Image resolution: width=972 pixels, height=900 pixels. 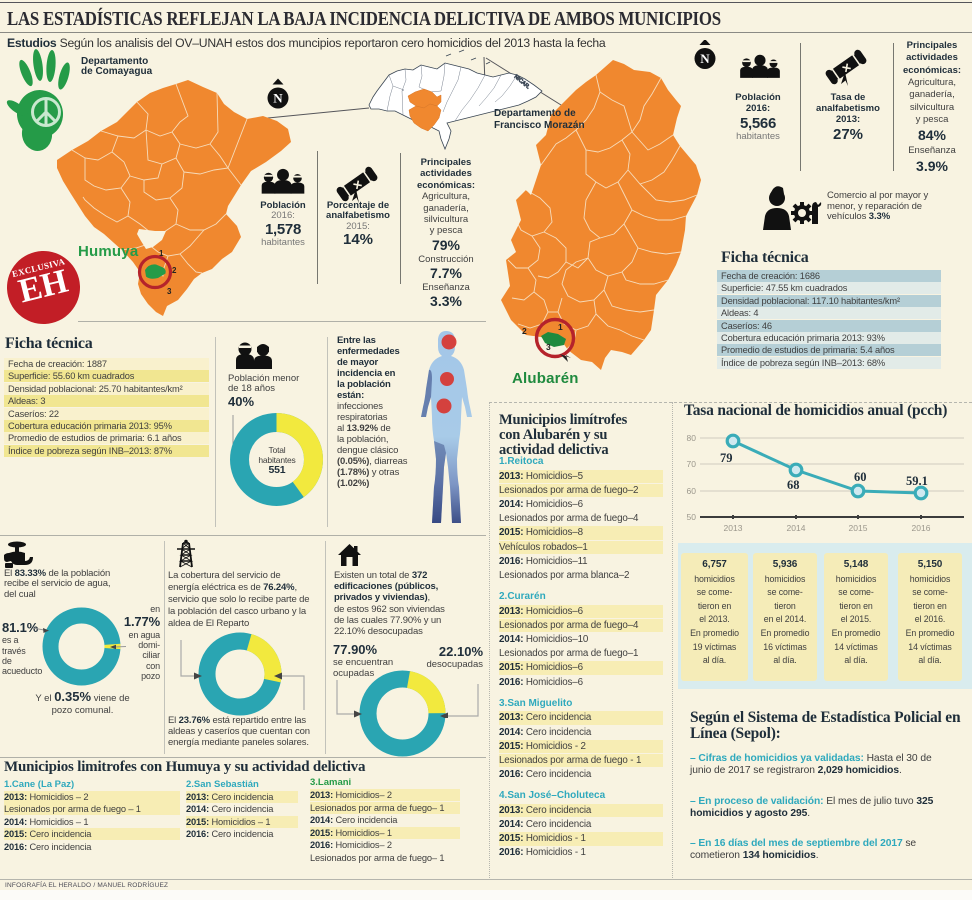 I want to click on svg-text: 59.1, so click(x=917, y=481).